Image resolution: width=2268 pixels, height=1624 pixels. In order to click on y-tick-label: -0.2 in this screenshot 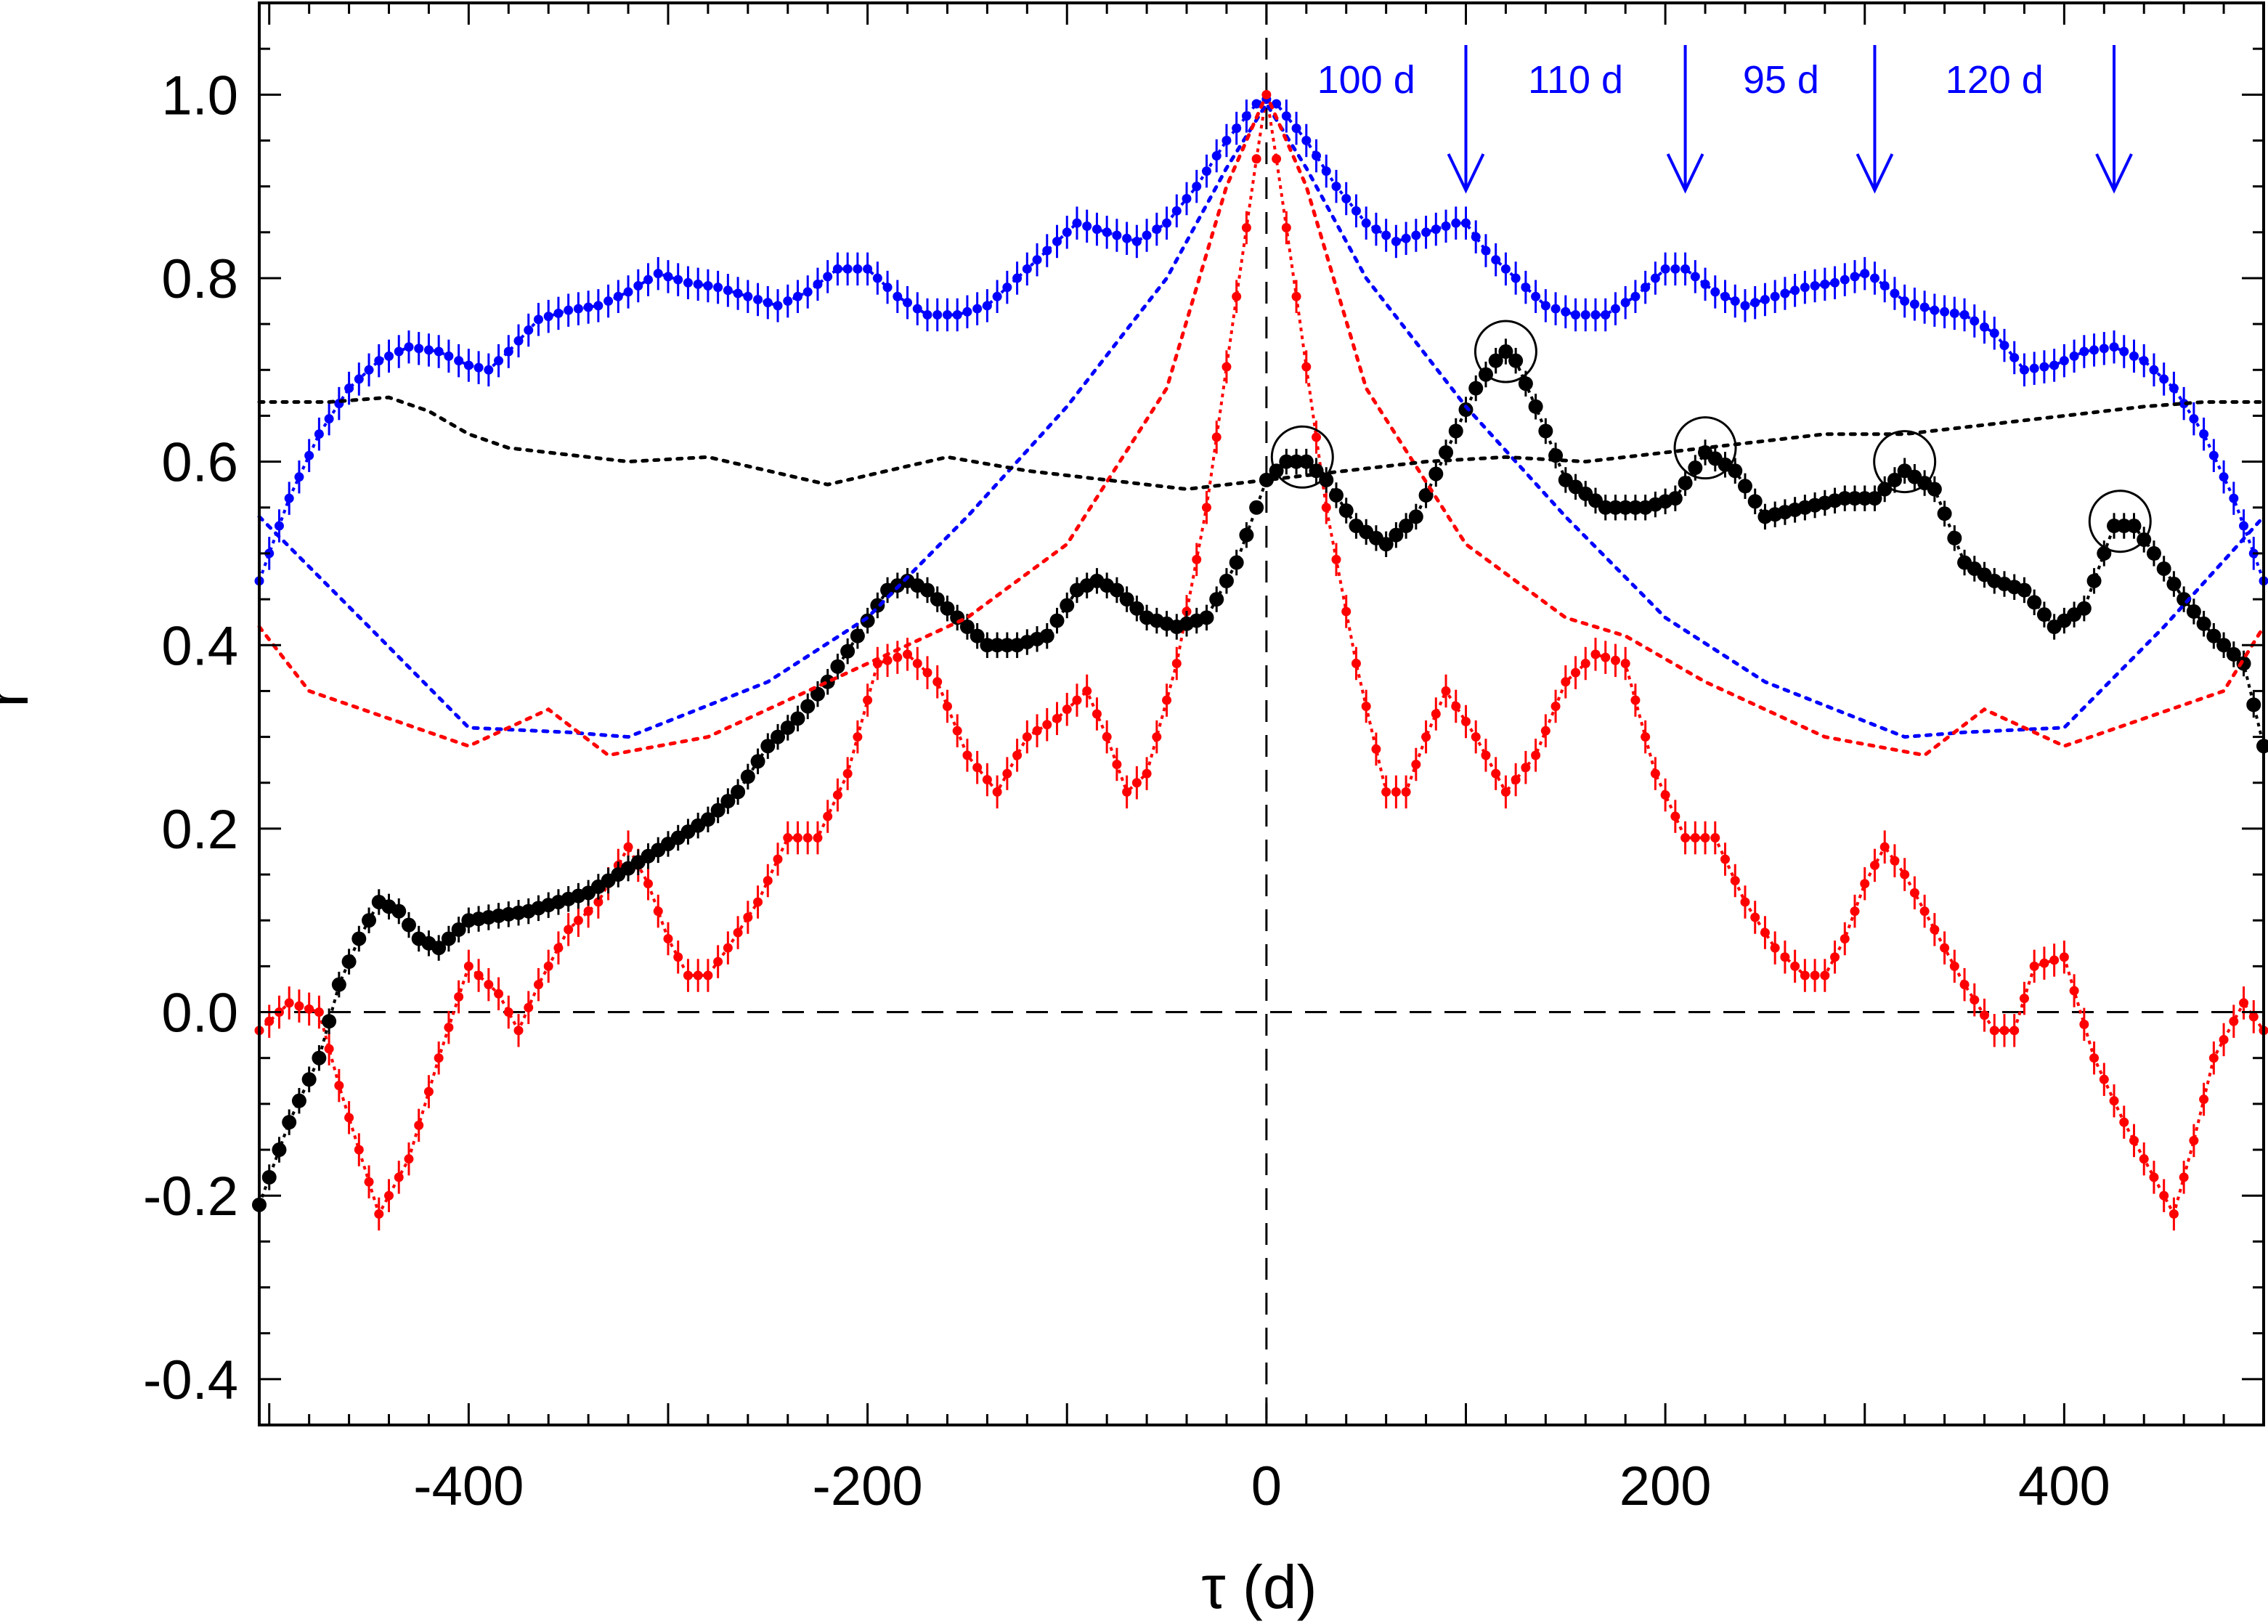, I will do `click(190, 1196)`.